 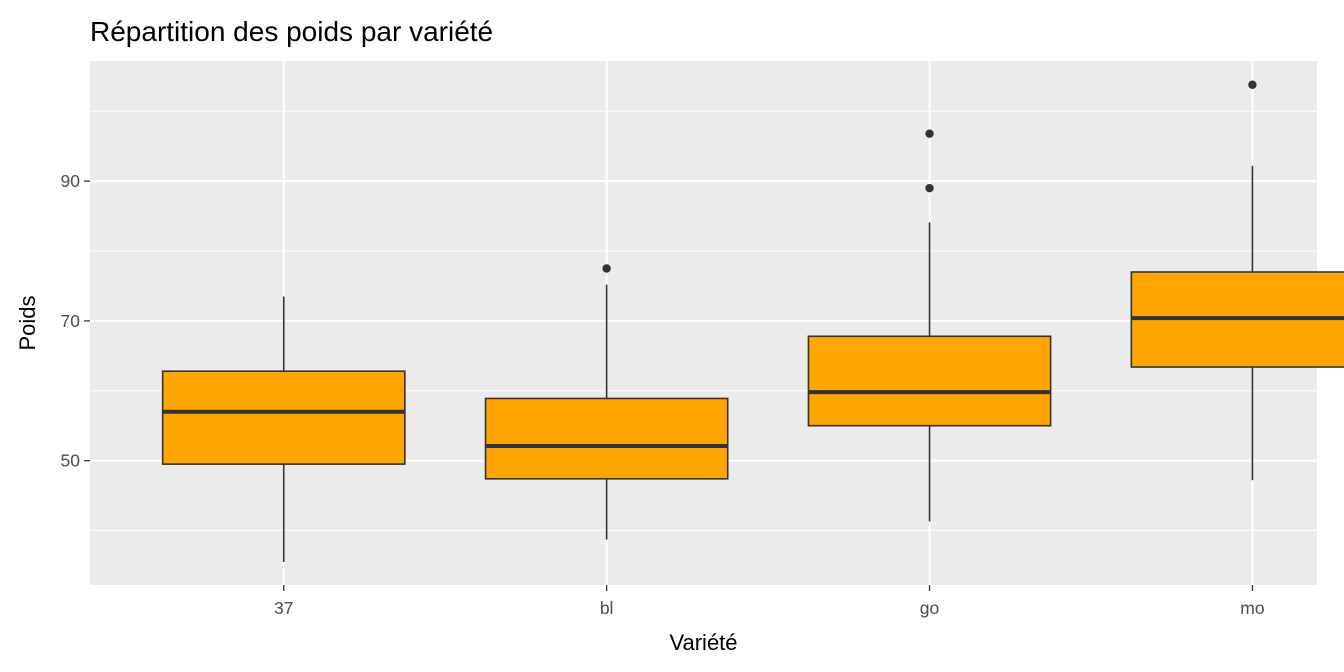 I want to click on x-tick-label: go, so click(x=929, y=608).